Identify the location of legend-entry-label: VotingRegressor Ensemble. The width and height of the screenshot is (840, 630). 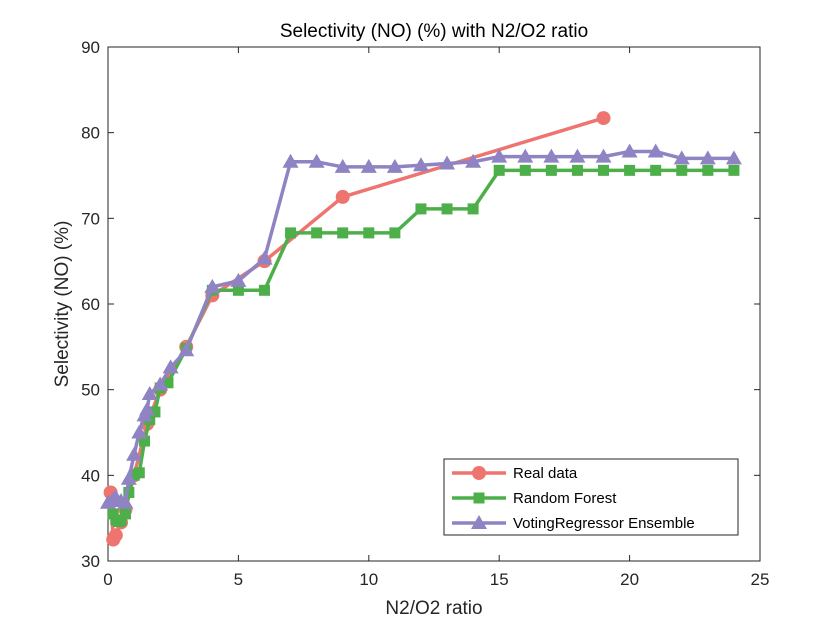
(604, 523).